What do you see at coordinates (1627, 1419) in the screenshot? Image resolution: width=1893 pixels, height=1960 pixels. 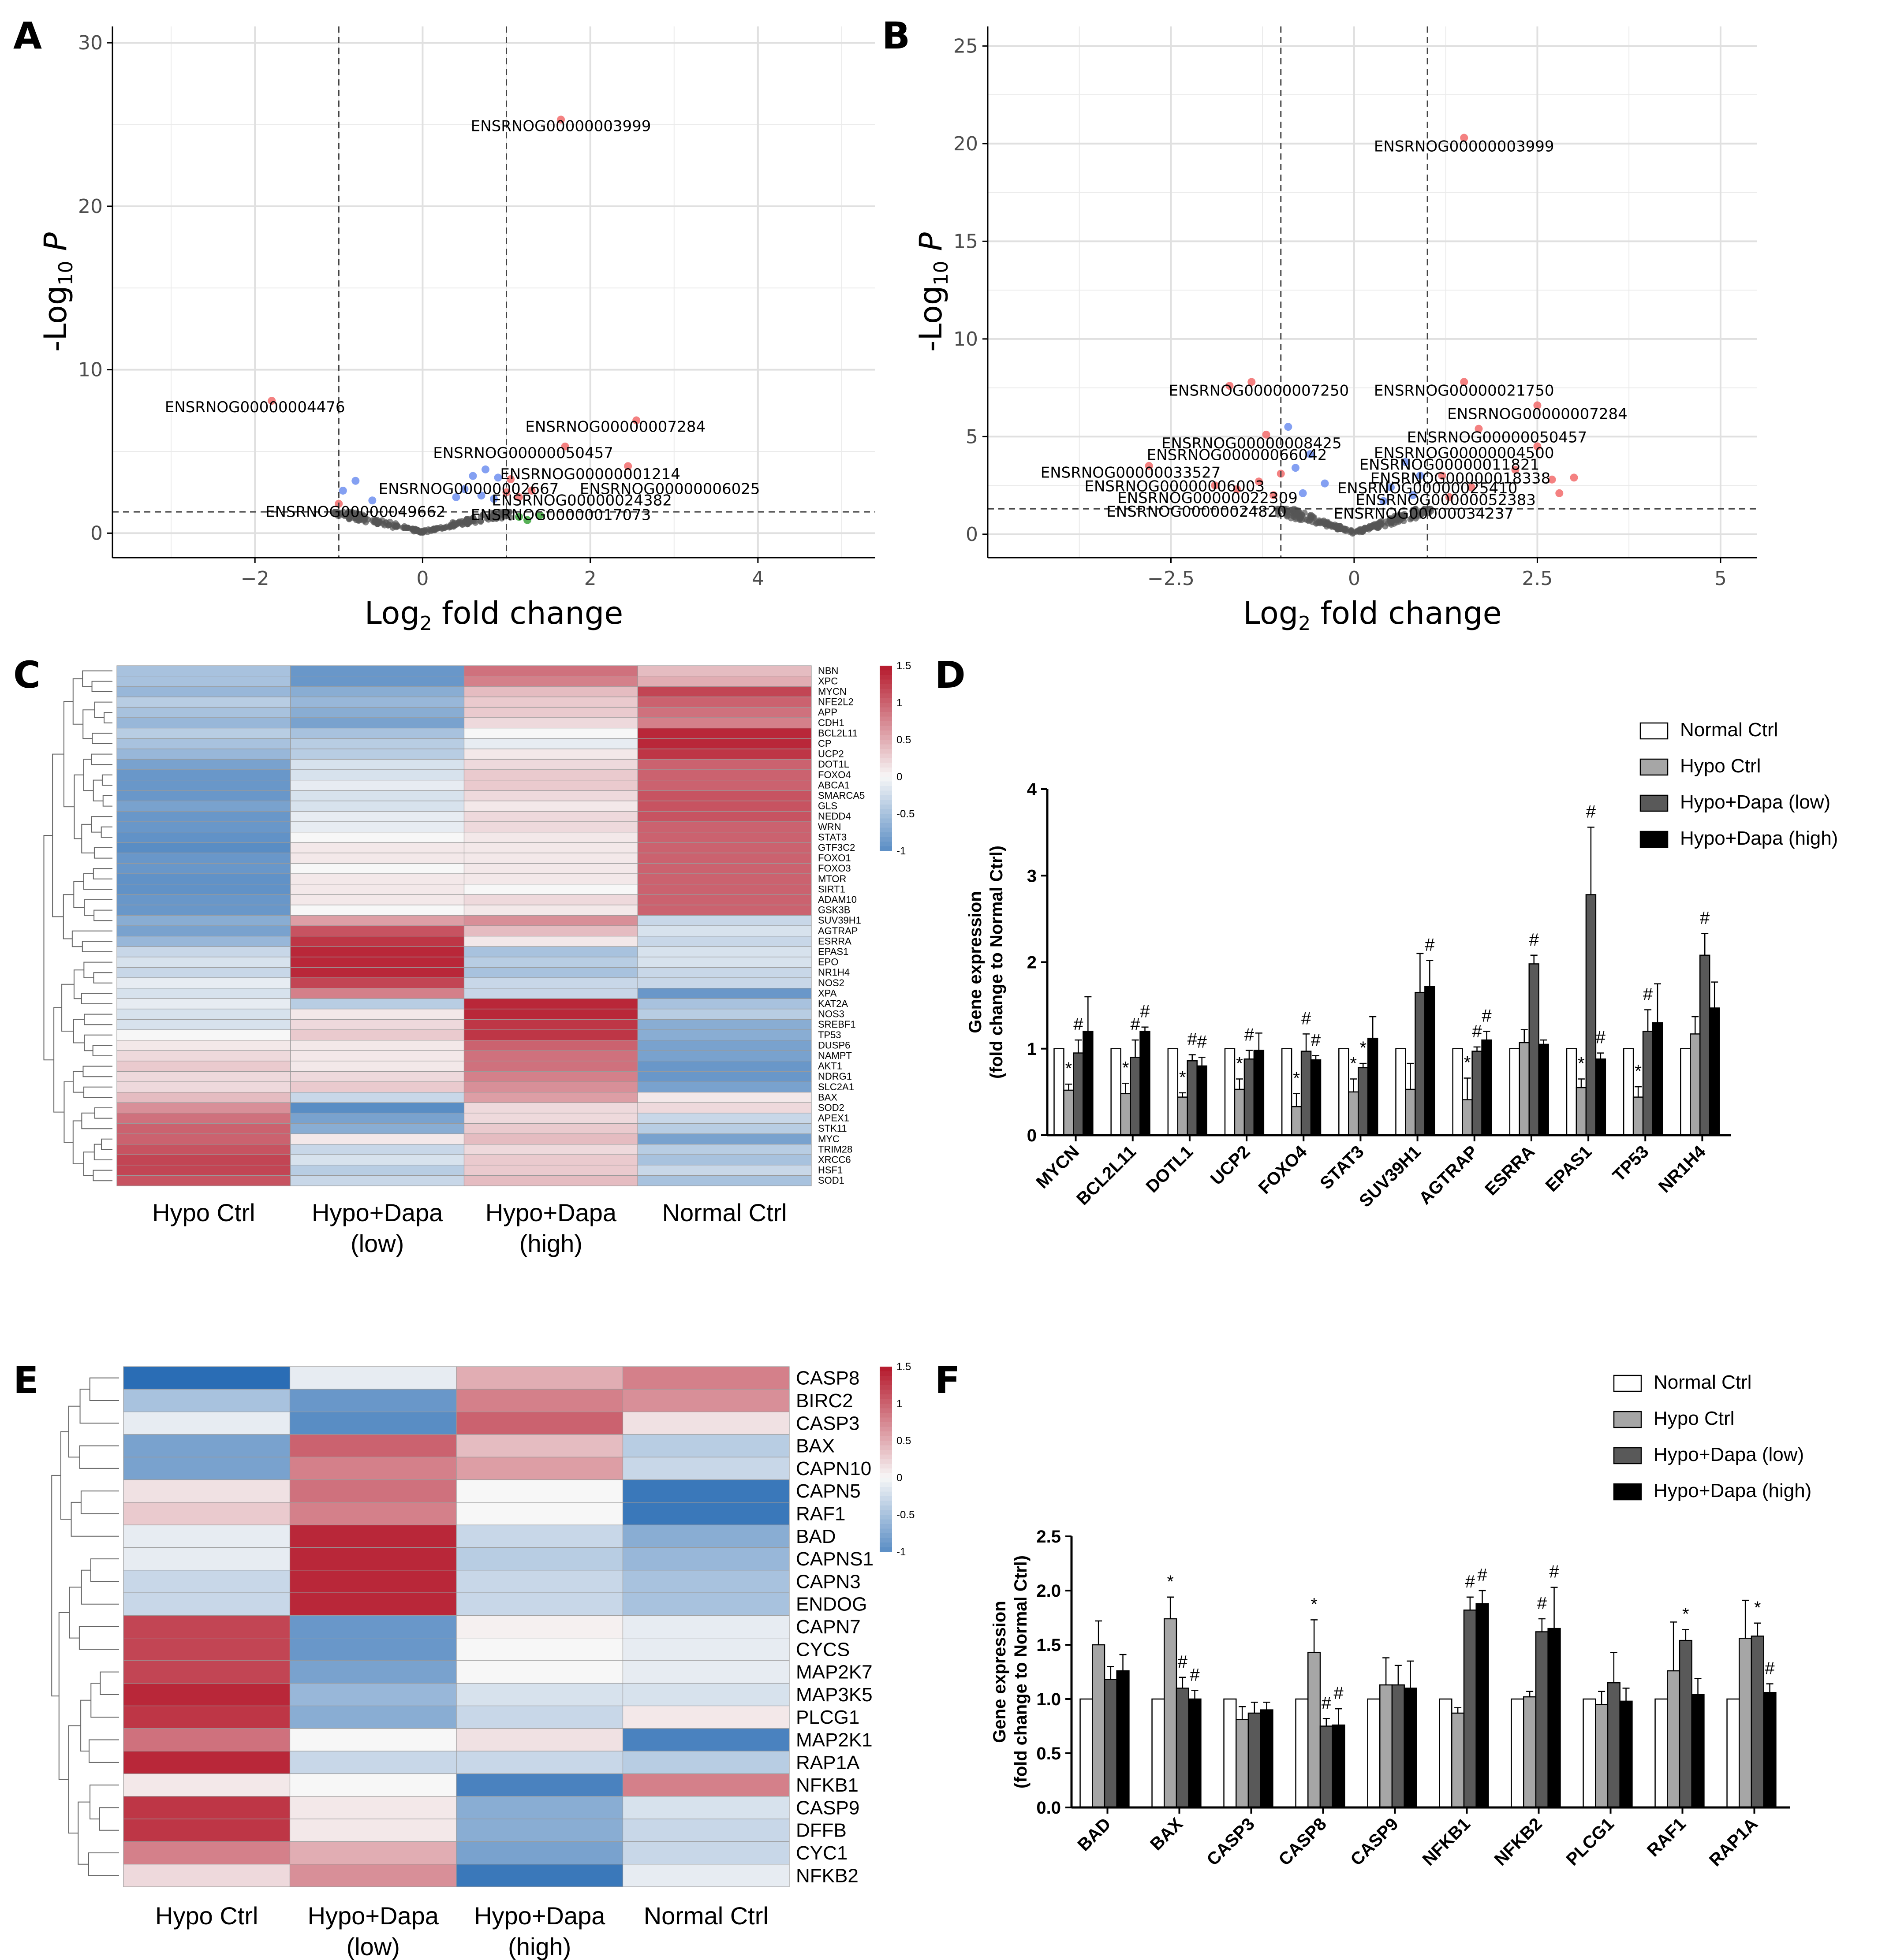 I see `legend-swatch` at bounding box center [1627, 1419].